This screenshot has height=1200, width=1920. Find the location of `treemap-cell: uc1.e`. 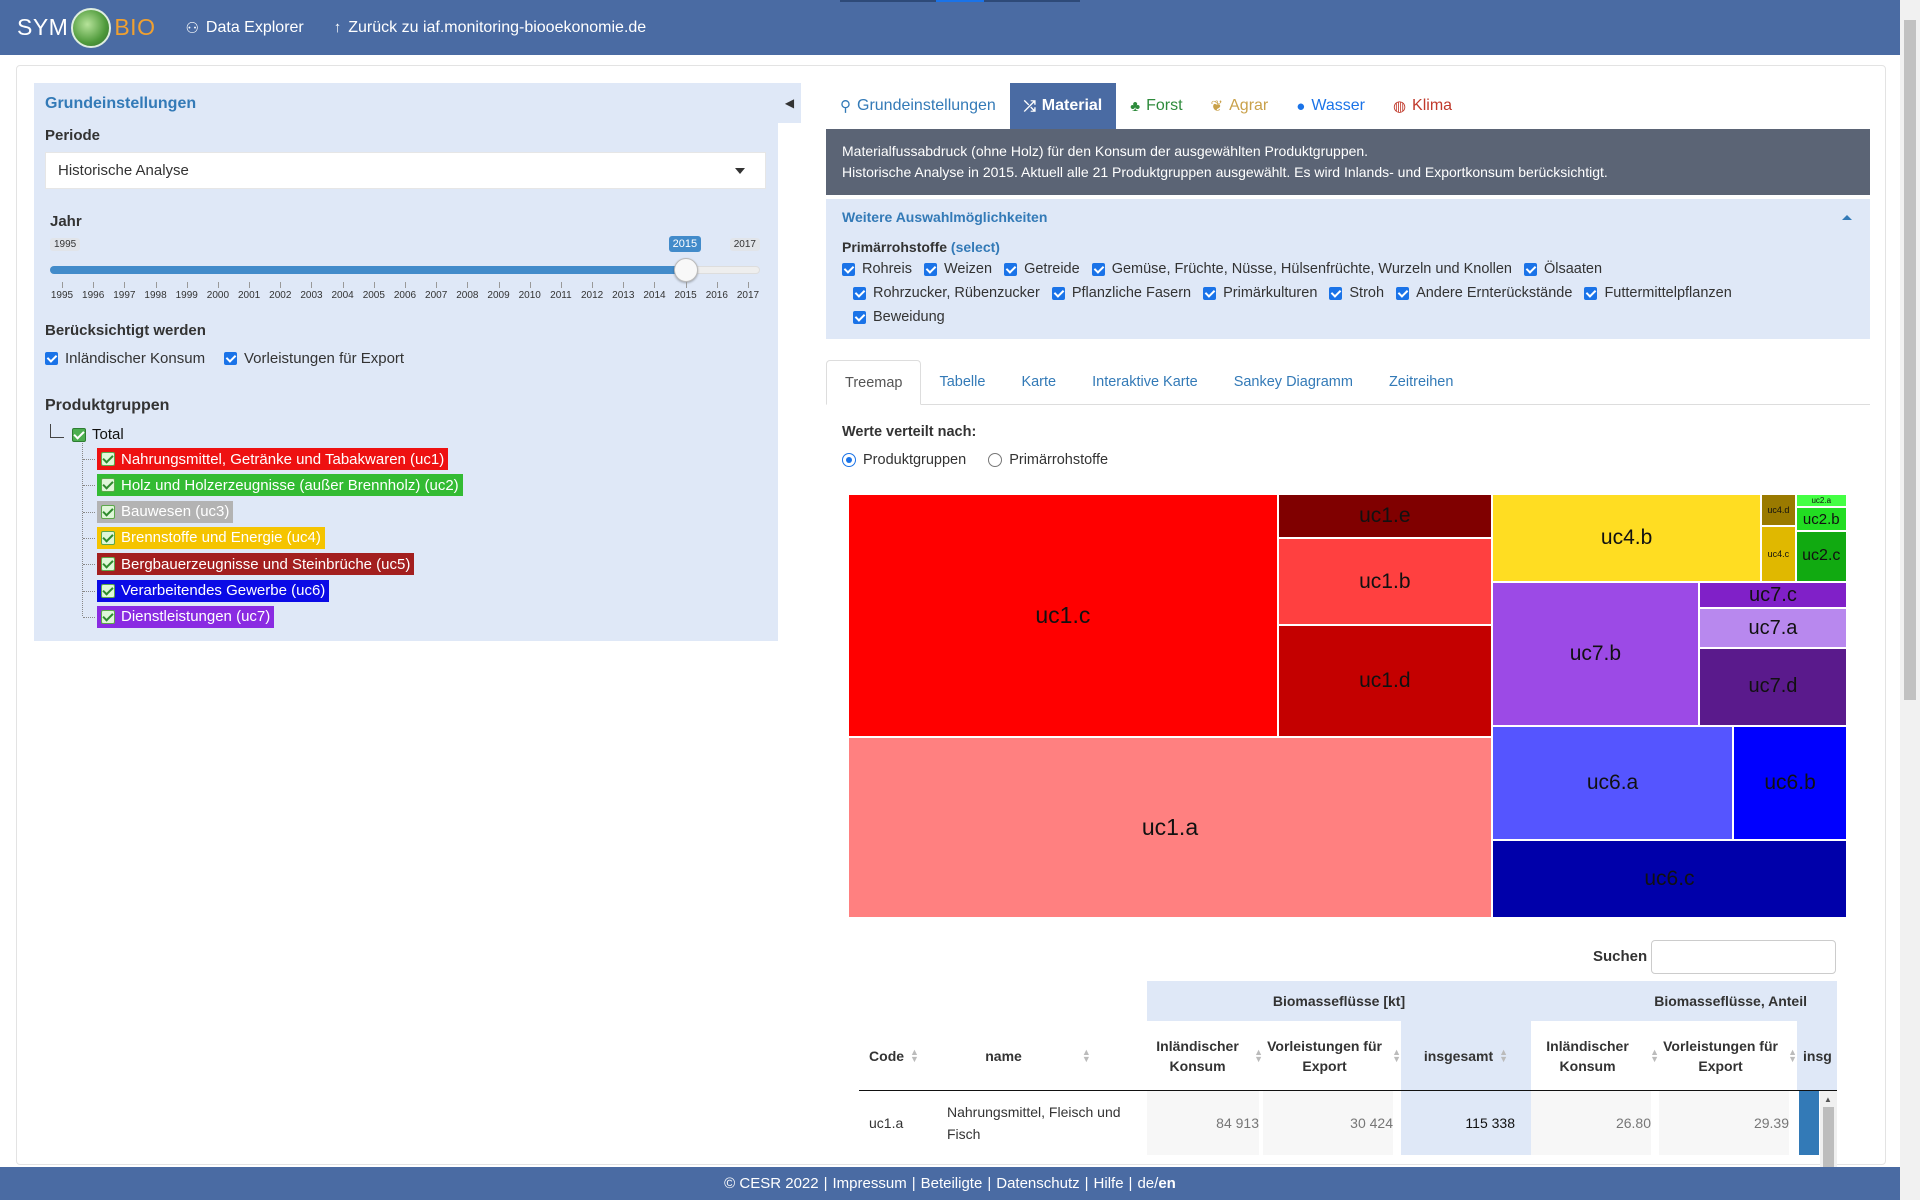

treemap-cell: uc1.e is located at coordinates (1384, 516).